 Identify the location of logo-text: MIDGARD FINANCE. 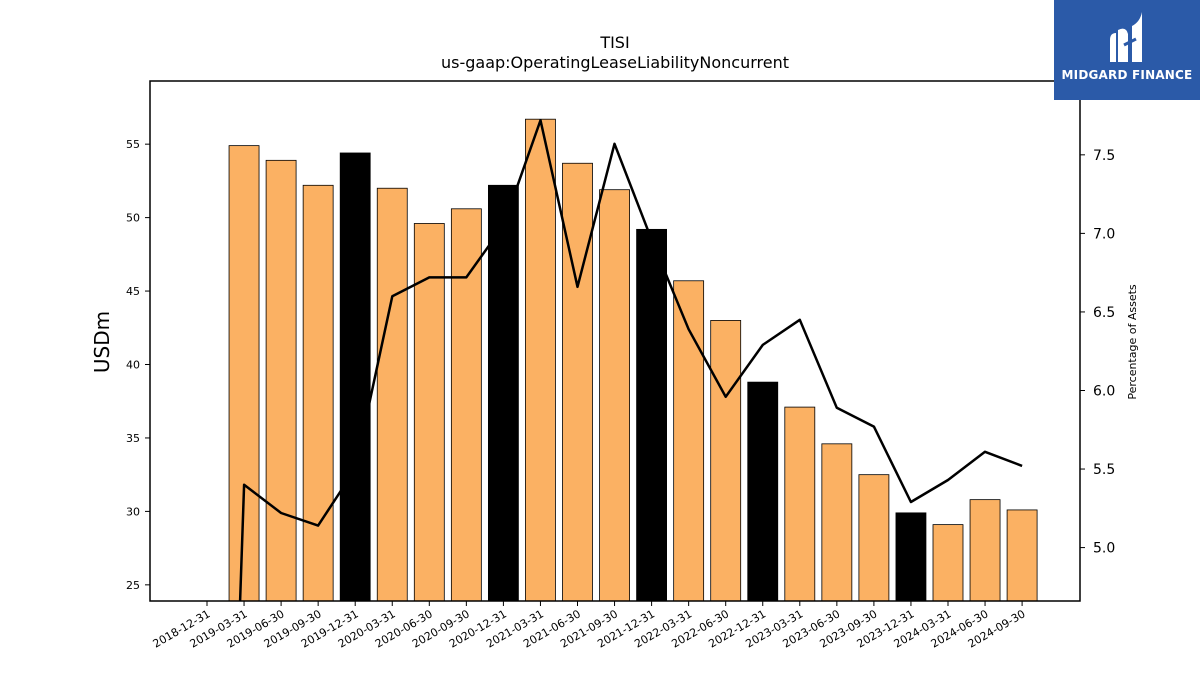
(1127, 75).